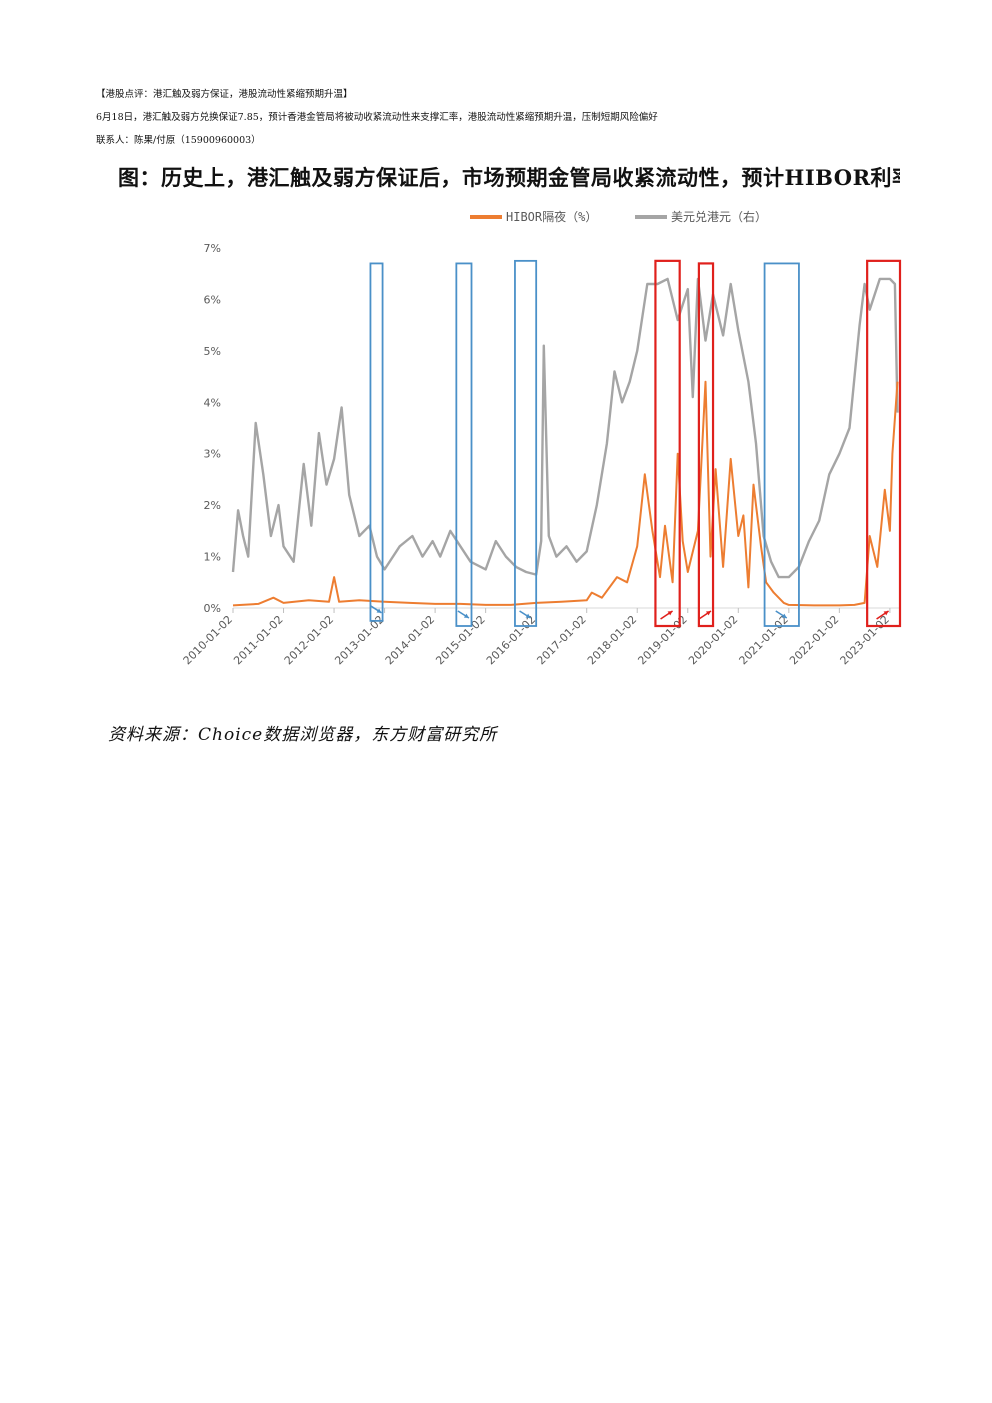 The height and width of the screenshot is (1403, 992). What do you see at coordinates (618, 216) in the screenshot?
I see `chart-legend: HIBOR隔夜（%） 美元兑港元（右）` at bounding box center [618, 216].